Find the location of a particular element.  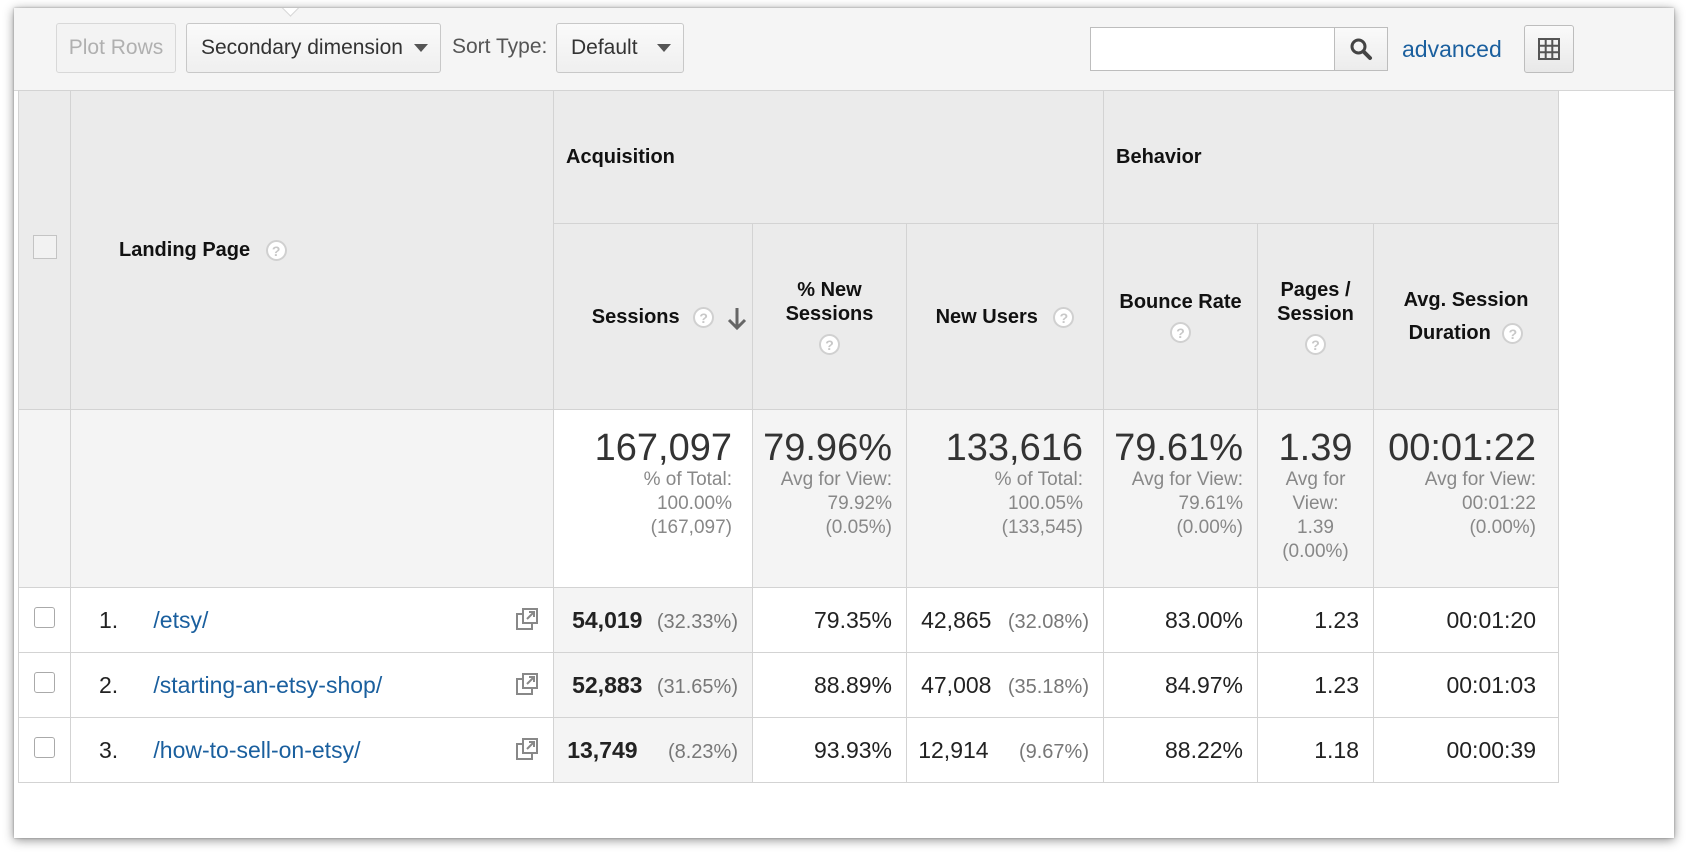

avg-session-duration-header-text: Avg. Session Duration is located at coordinates (1466, 316).